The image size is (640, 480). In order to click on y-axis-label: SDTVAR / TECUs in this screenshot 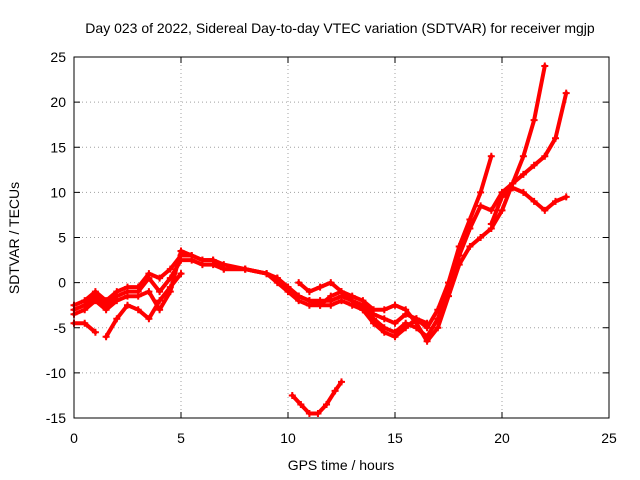, I will do `click(14, 238)`.